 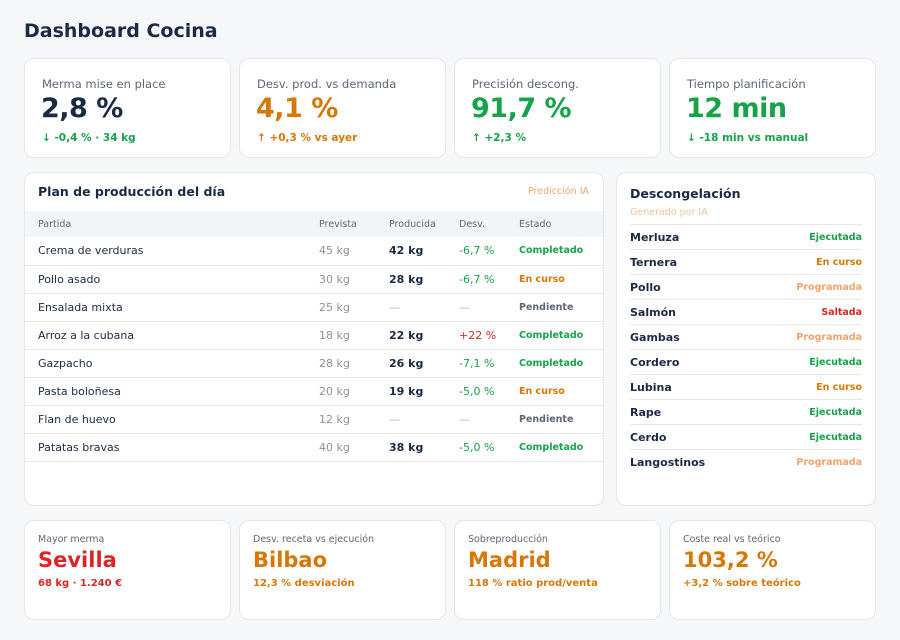 I want to click on insight-value: Bilbao, so click(x=290, y=560).